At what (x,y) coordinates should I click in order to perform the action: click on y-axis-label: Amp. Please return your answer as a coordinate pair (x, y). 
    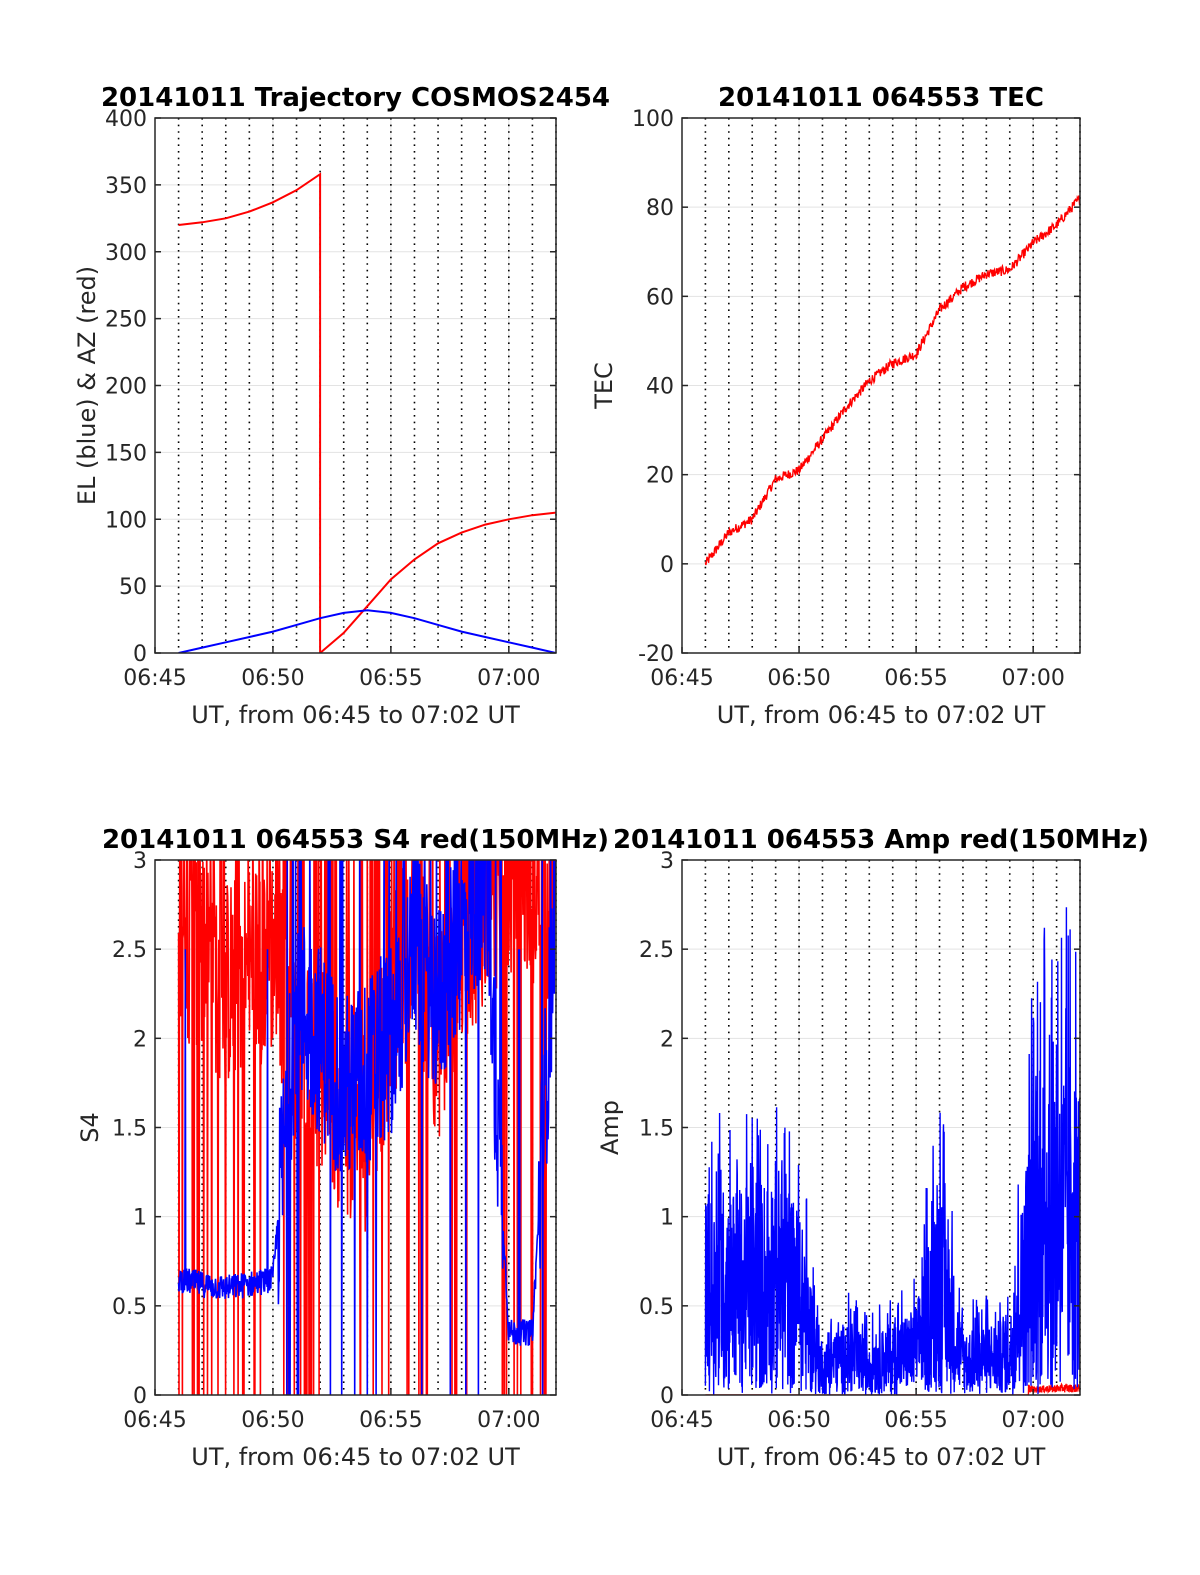
    Looking at the image, I should click on (610, 1127).